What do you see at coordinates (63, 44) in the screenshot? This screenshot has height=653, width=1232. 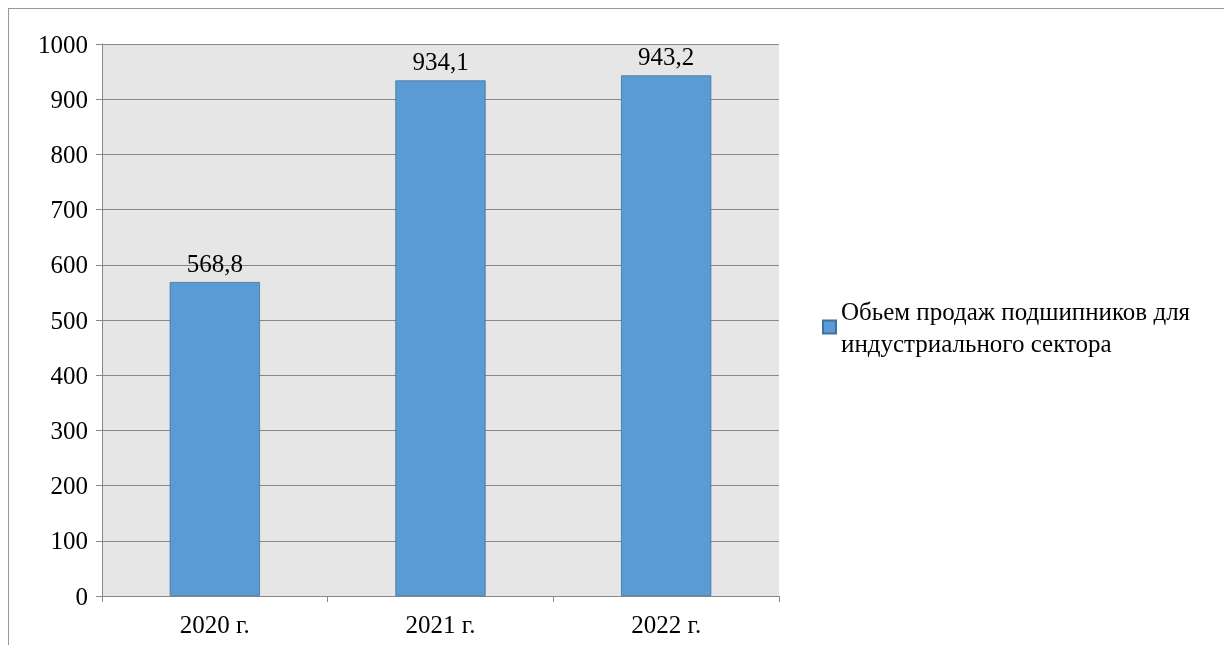 I see `y-tick-label: 1000` at bounding box center [63, 44].